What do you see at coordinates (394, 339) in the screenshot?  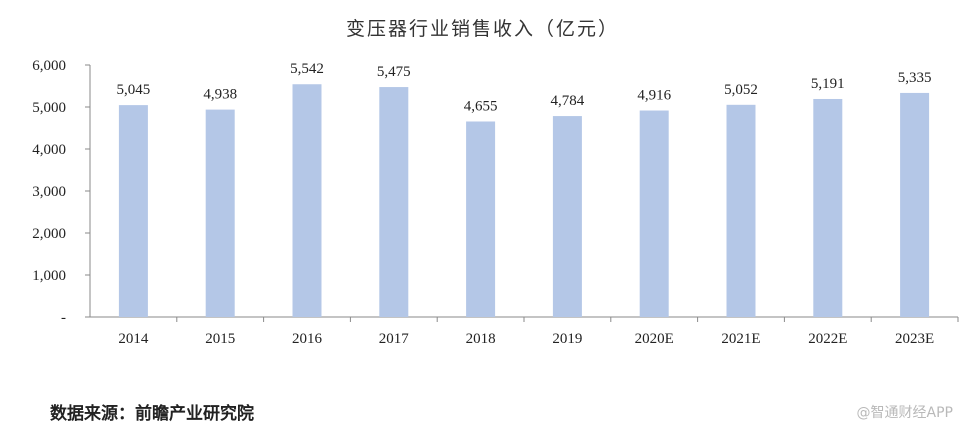 I see `x-tick-label: 2017` at bounding box center [394, 339].